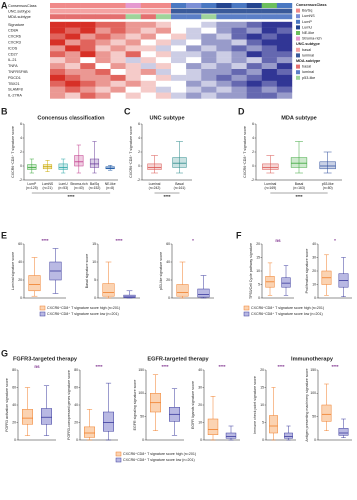 This screenshot has width=357, height=500. Describe the element at coordinates (14, 405) in the screenshot. I see `y-tick-label: 40` at that location.